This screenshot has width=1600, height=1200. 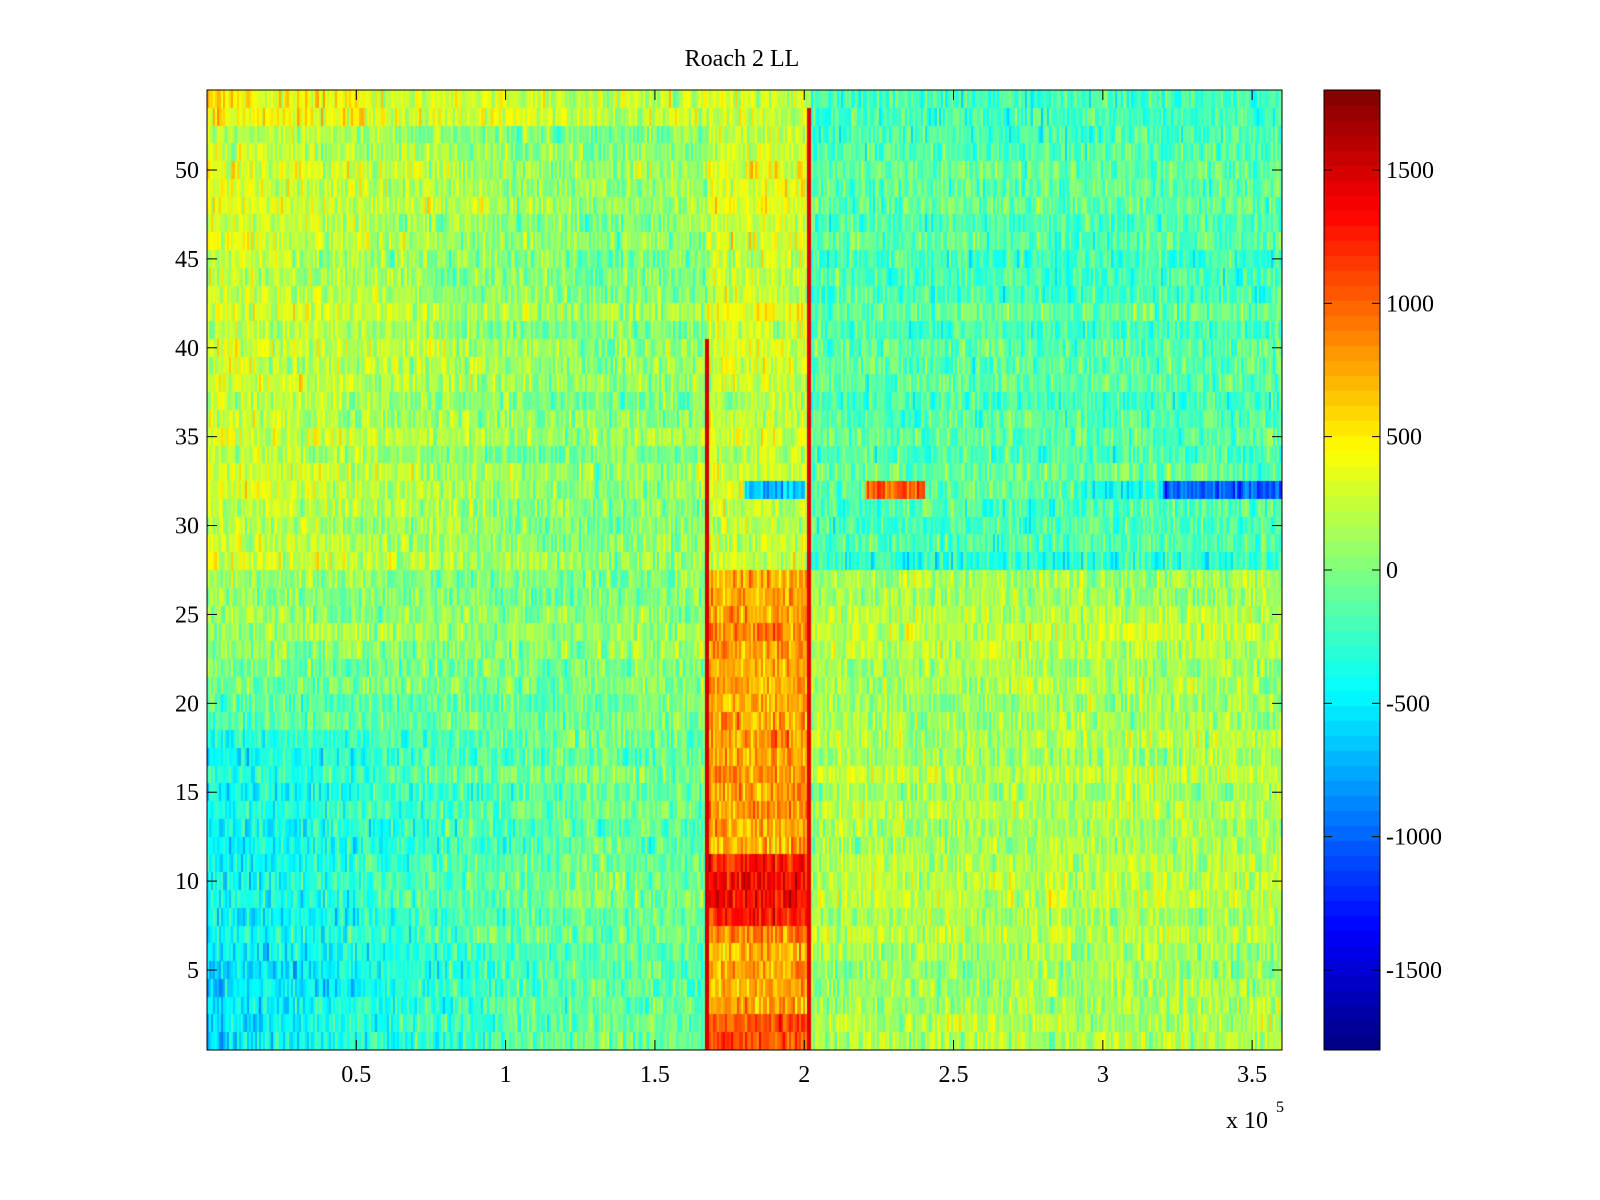 What do you see at coordinates (187, 704) in the screenshot?
I see `y-tick-label: 20` at bounding box center [187, 704].